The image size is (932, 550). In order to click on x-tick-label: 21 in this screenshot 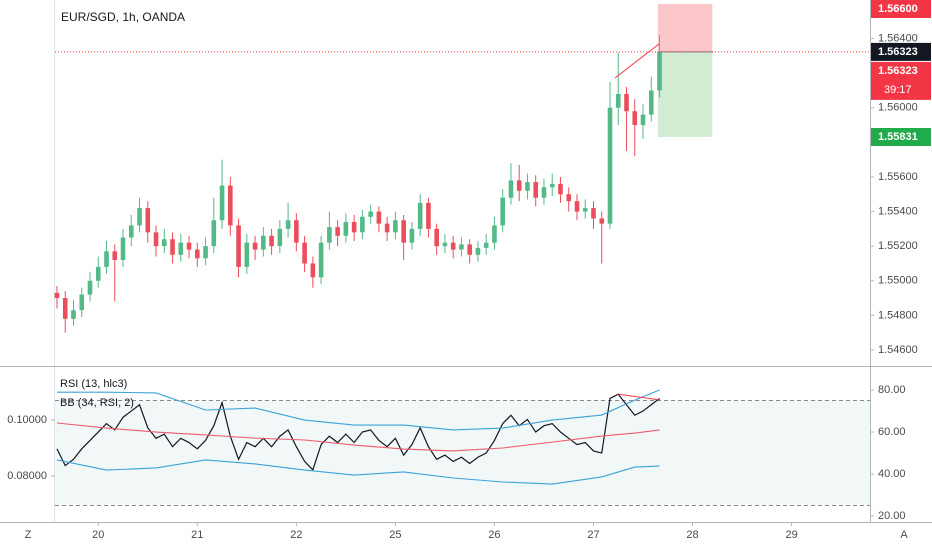, I will do `click(197, 535)`.